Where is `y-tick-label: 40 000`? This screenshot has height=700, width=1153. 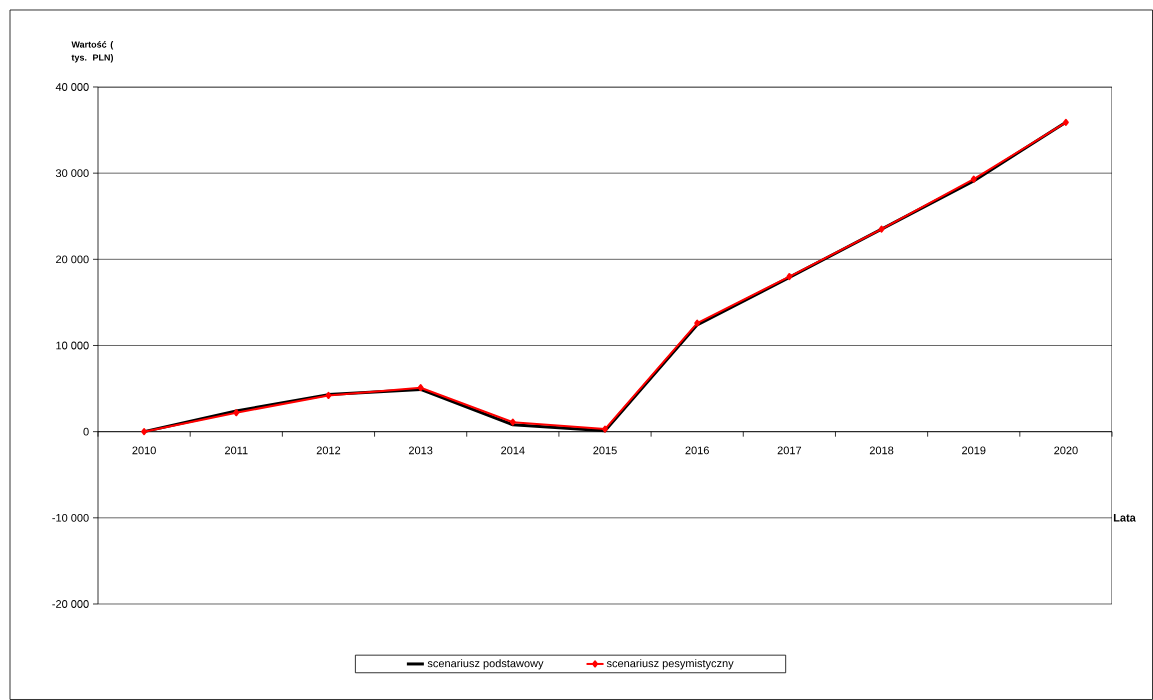 y-tick-label: 40 000 is located at coordinates (72, 87).